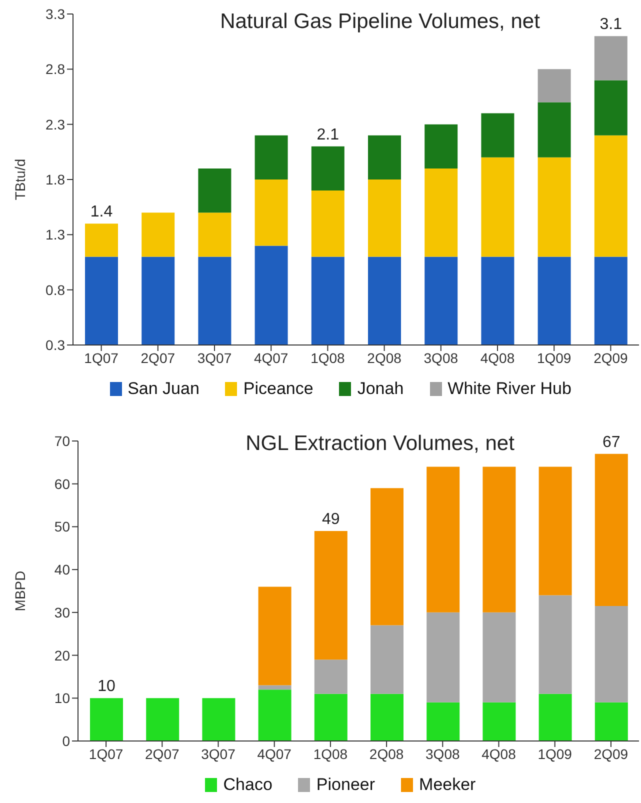  What do you see at coordinates (611, 442) in the screenshot?
I see `total-label: 67` at bounding box center [611, 442].